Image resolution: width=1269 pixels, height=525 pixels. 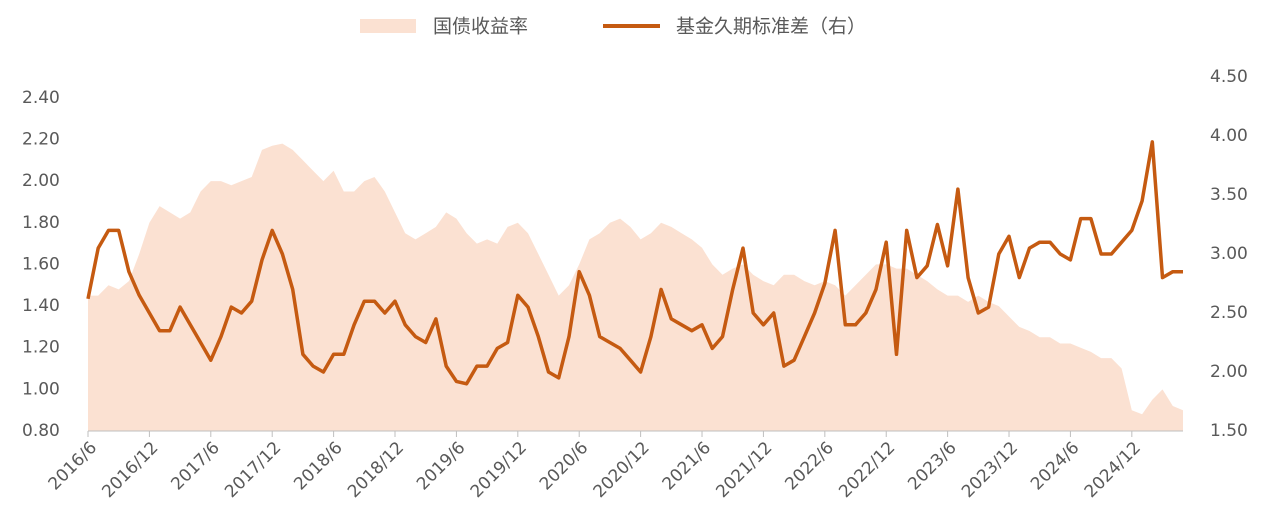 What do you see at coordinates (195, 466) in the screenshot?
I see `x-tick-label: 2017/6` at bounding box center [195, 466].